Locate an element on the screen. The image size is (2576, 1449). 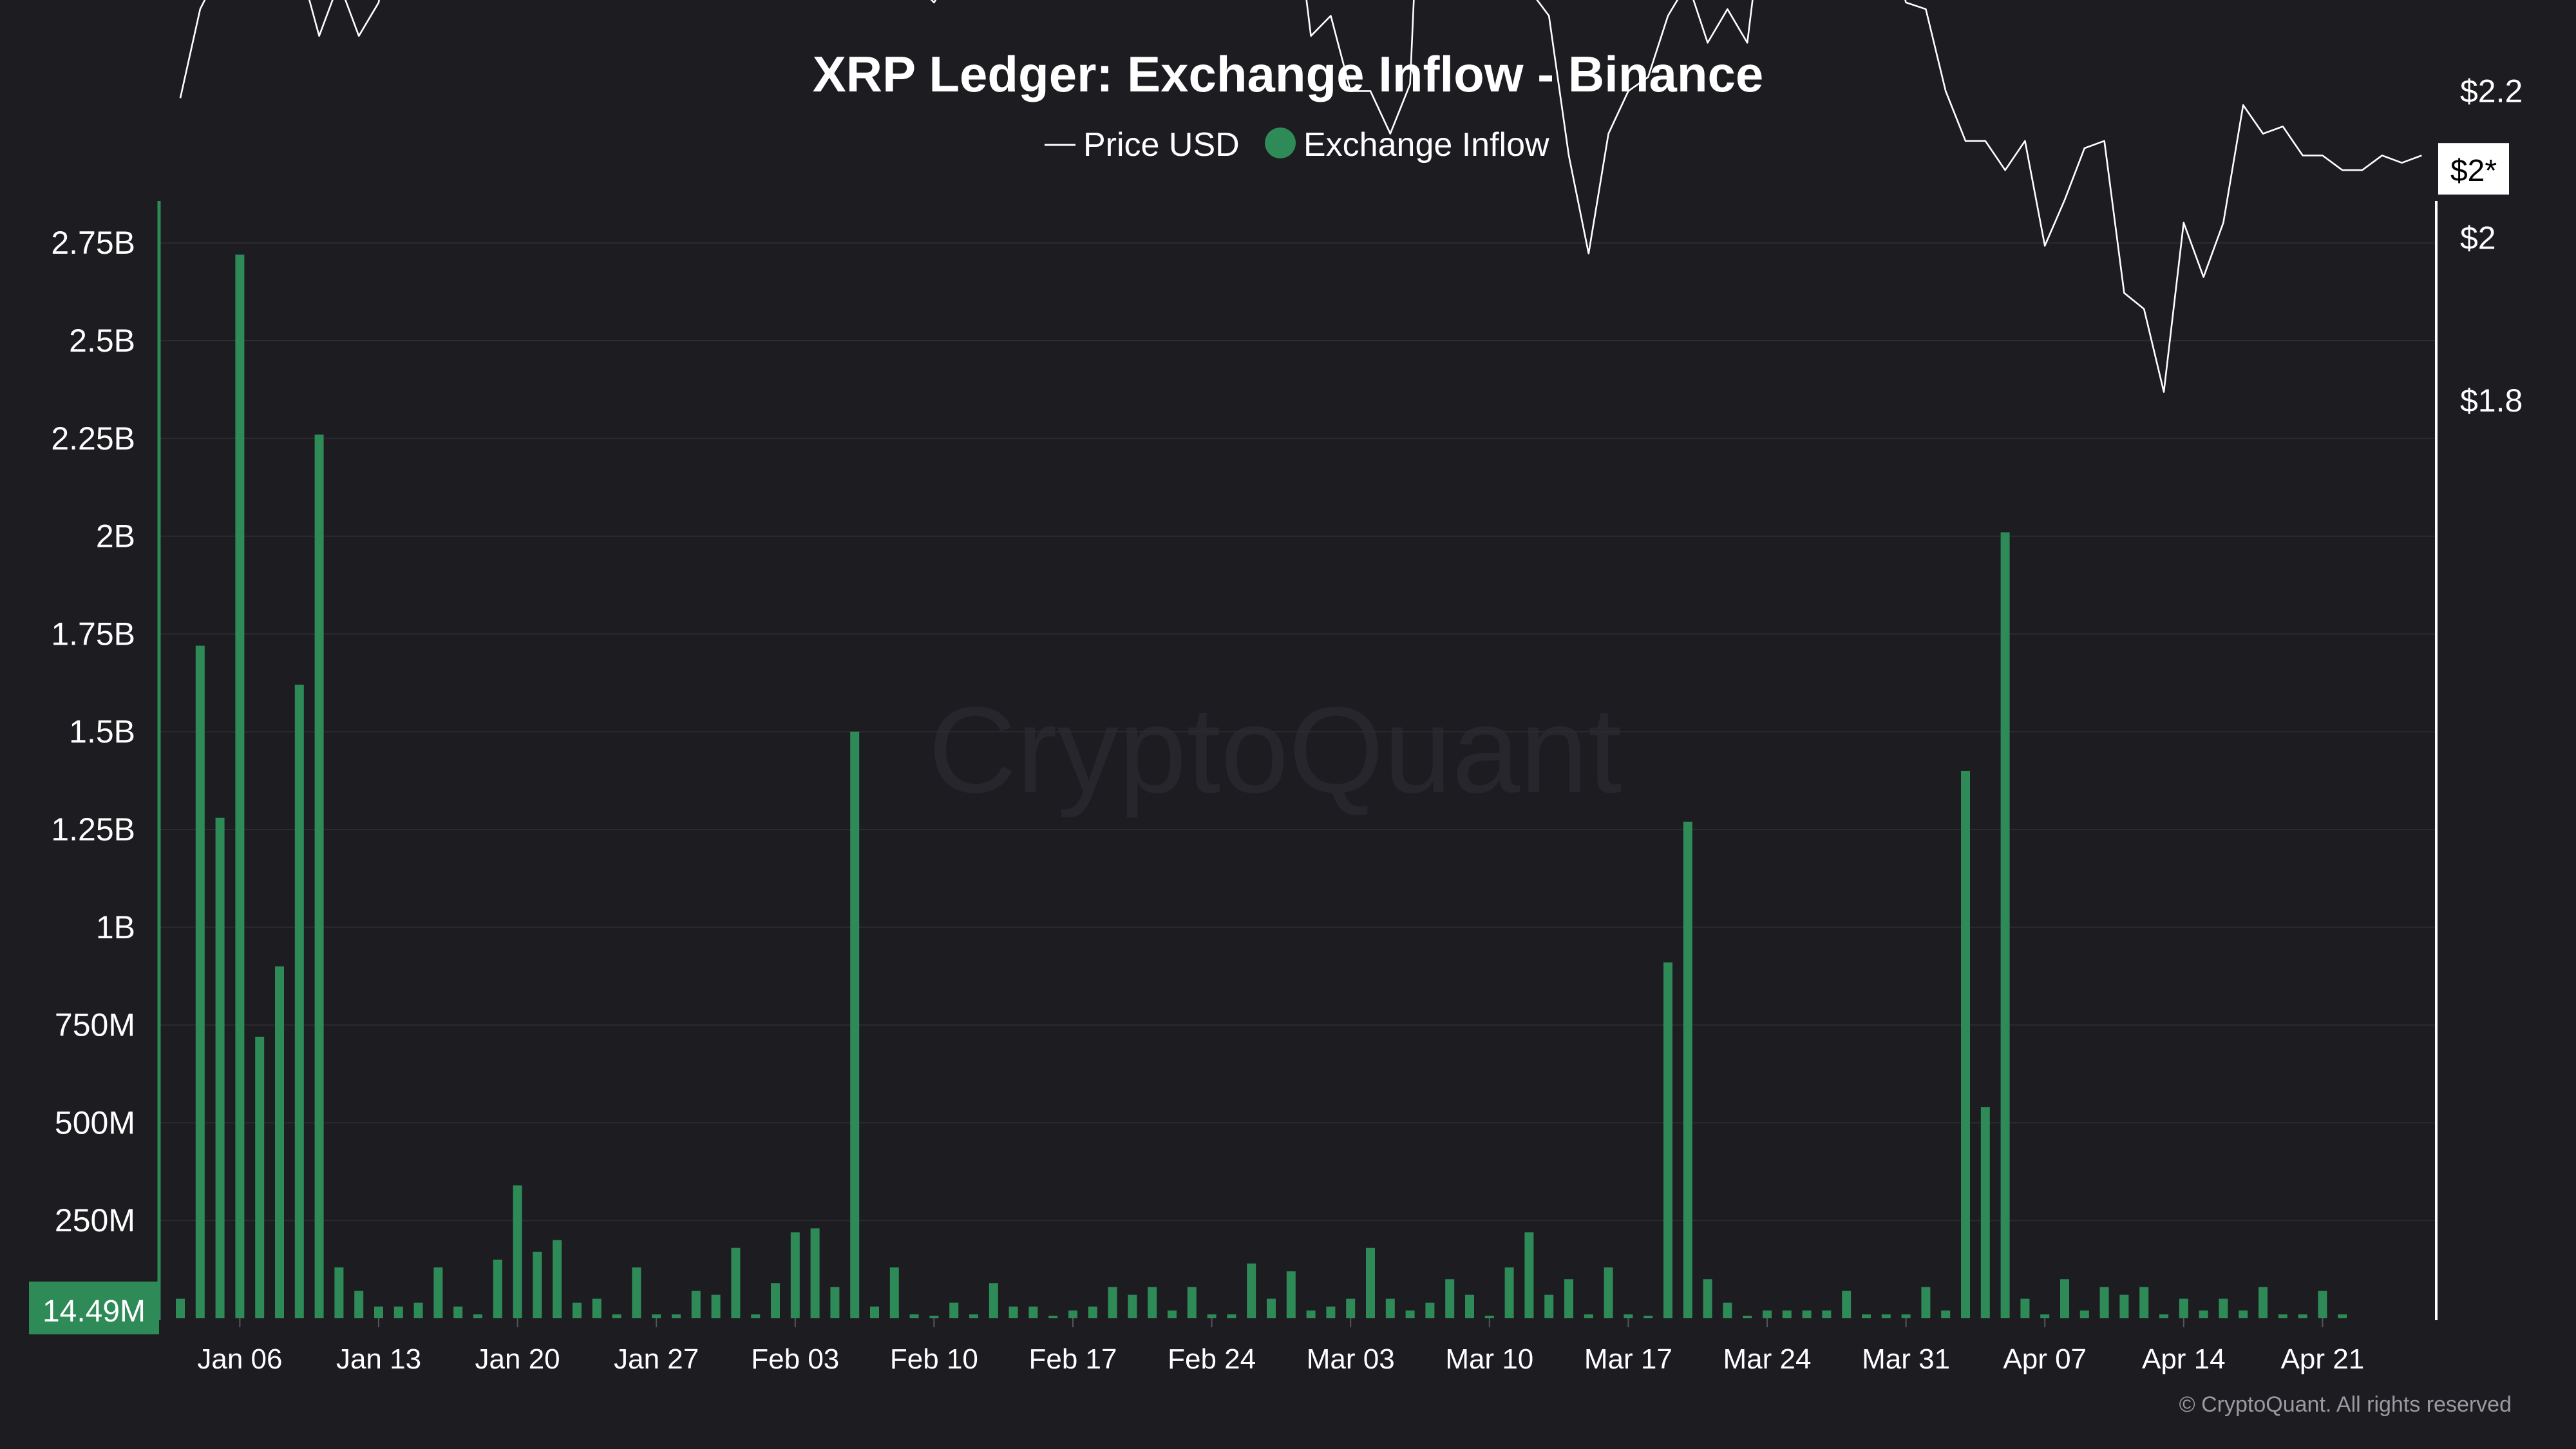
x-tick-label: Apr 07 is located at coordinates (2045, 1359).